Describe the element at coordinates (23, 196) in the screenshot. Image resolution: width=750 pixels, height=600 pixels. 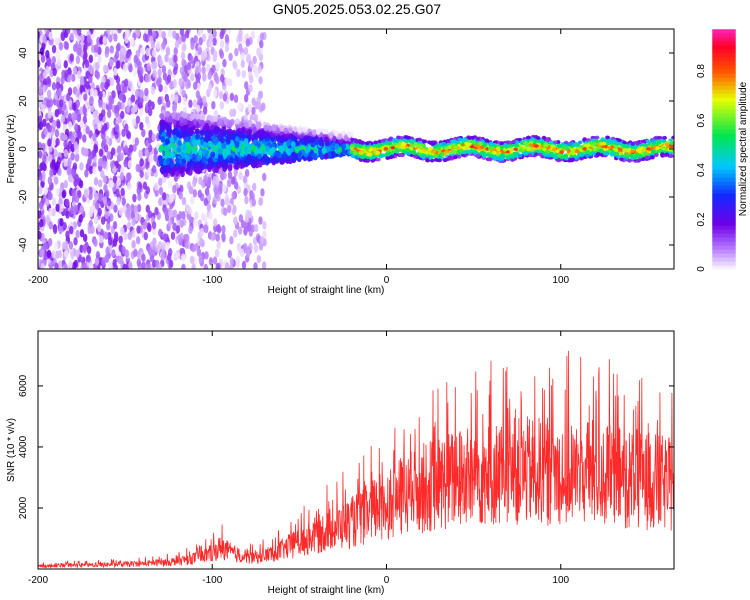
I see `heatmap-y-tick-label: -20` at that location.